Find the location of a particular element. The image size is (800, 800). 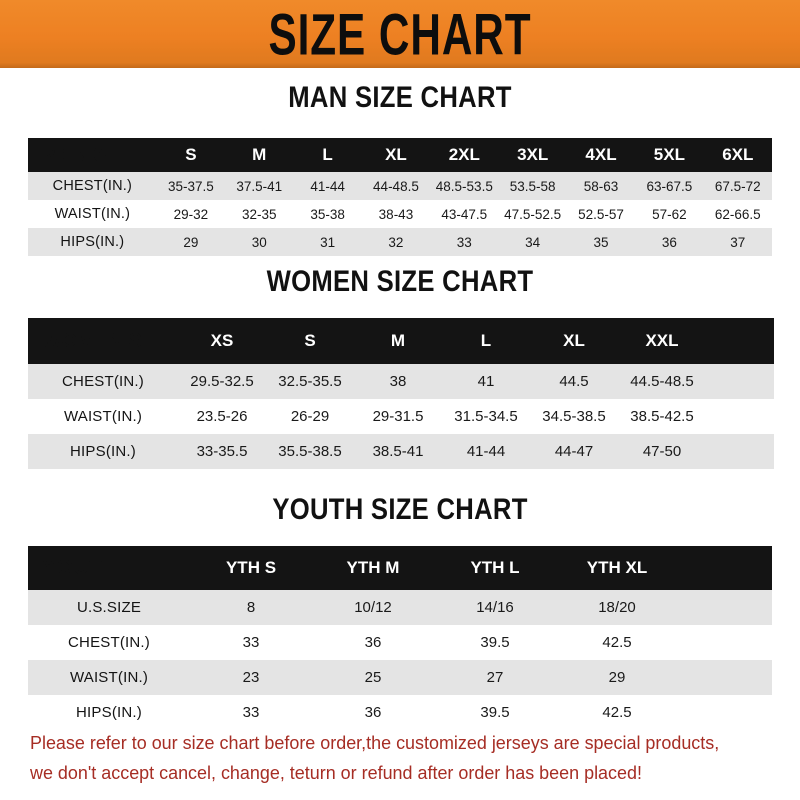

cell: 44-48.5 is located at coordinates (396, 186).